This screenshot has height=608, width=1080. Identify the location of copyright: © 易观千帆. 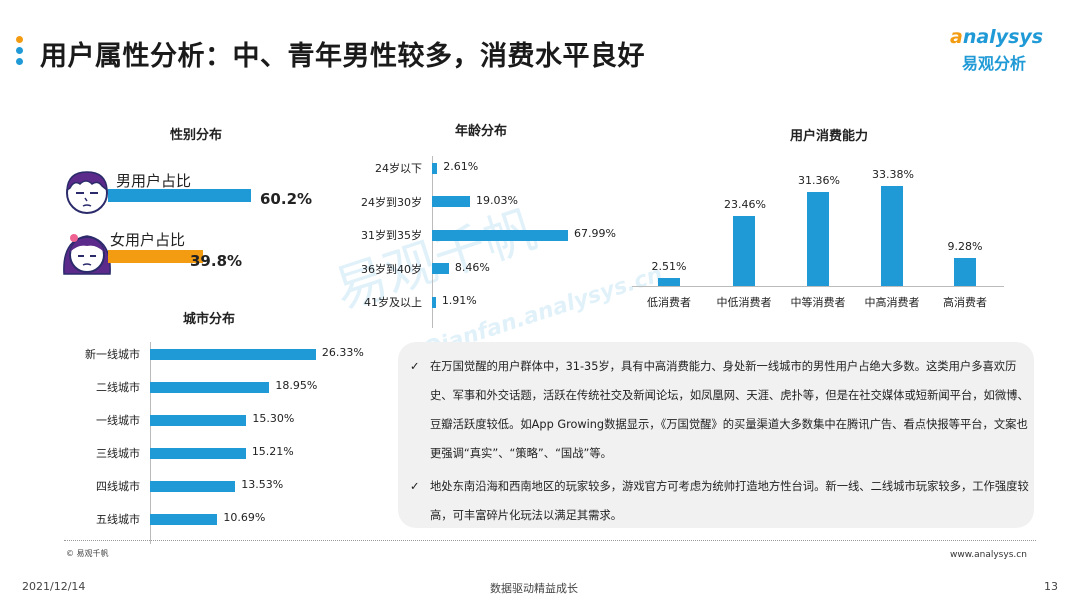
(87, 553).